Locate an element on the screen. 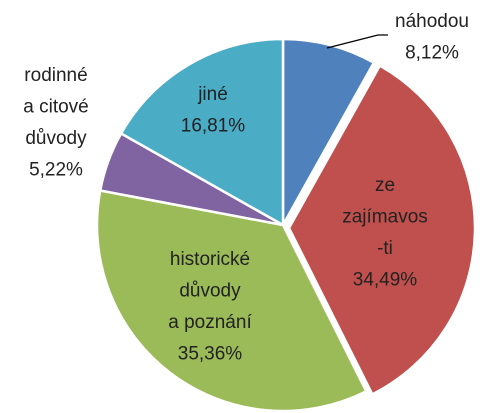 The width and height of the screenshot is (491, 413). slice-label: ze zajímavos -ti 34,49% is located at coordinates (385, 233).